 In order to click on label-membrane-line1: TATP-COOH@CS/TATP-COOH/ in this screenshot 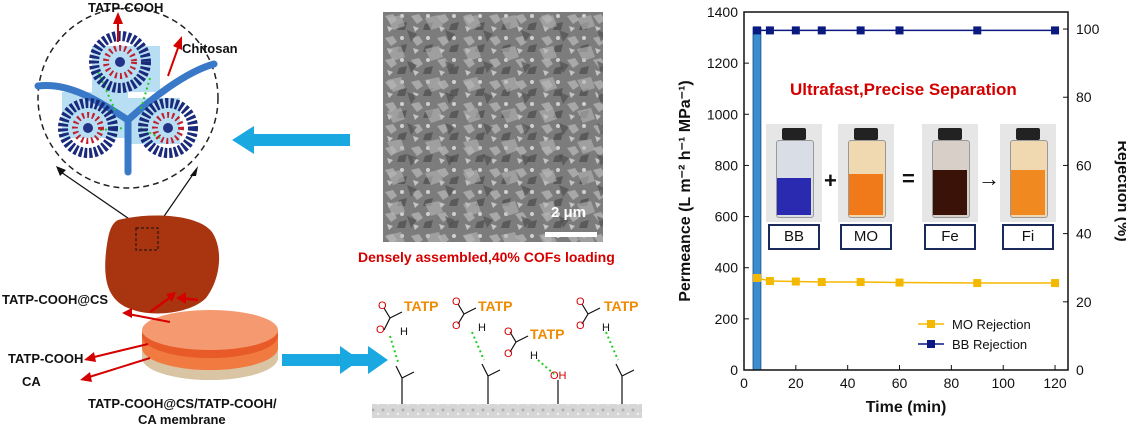, I will do `click(182, 403)`.